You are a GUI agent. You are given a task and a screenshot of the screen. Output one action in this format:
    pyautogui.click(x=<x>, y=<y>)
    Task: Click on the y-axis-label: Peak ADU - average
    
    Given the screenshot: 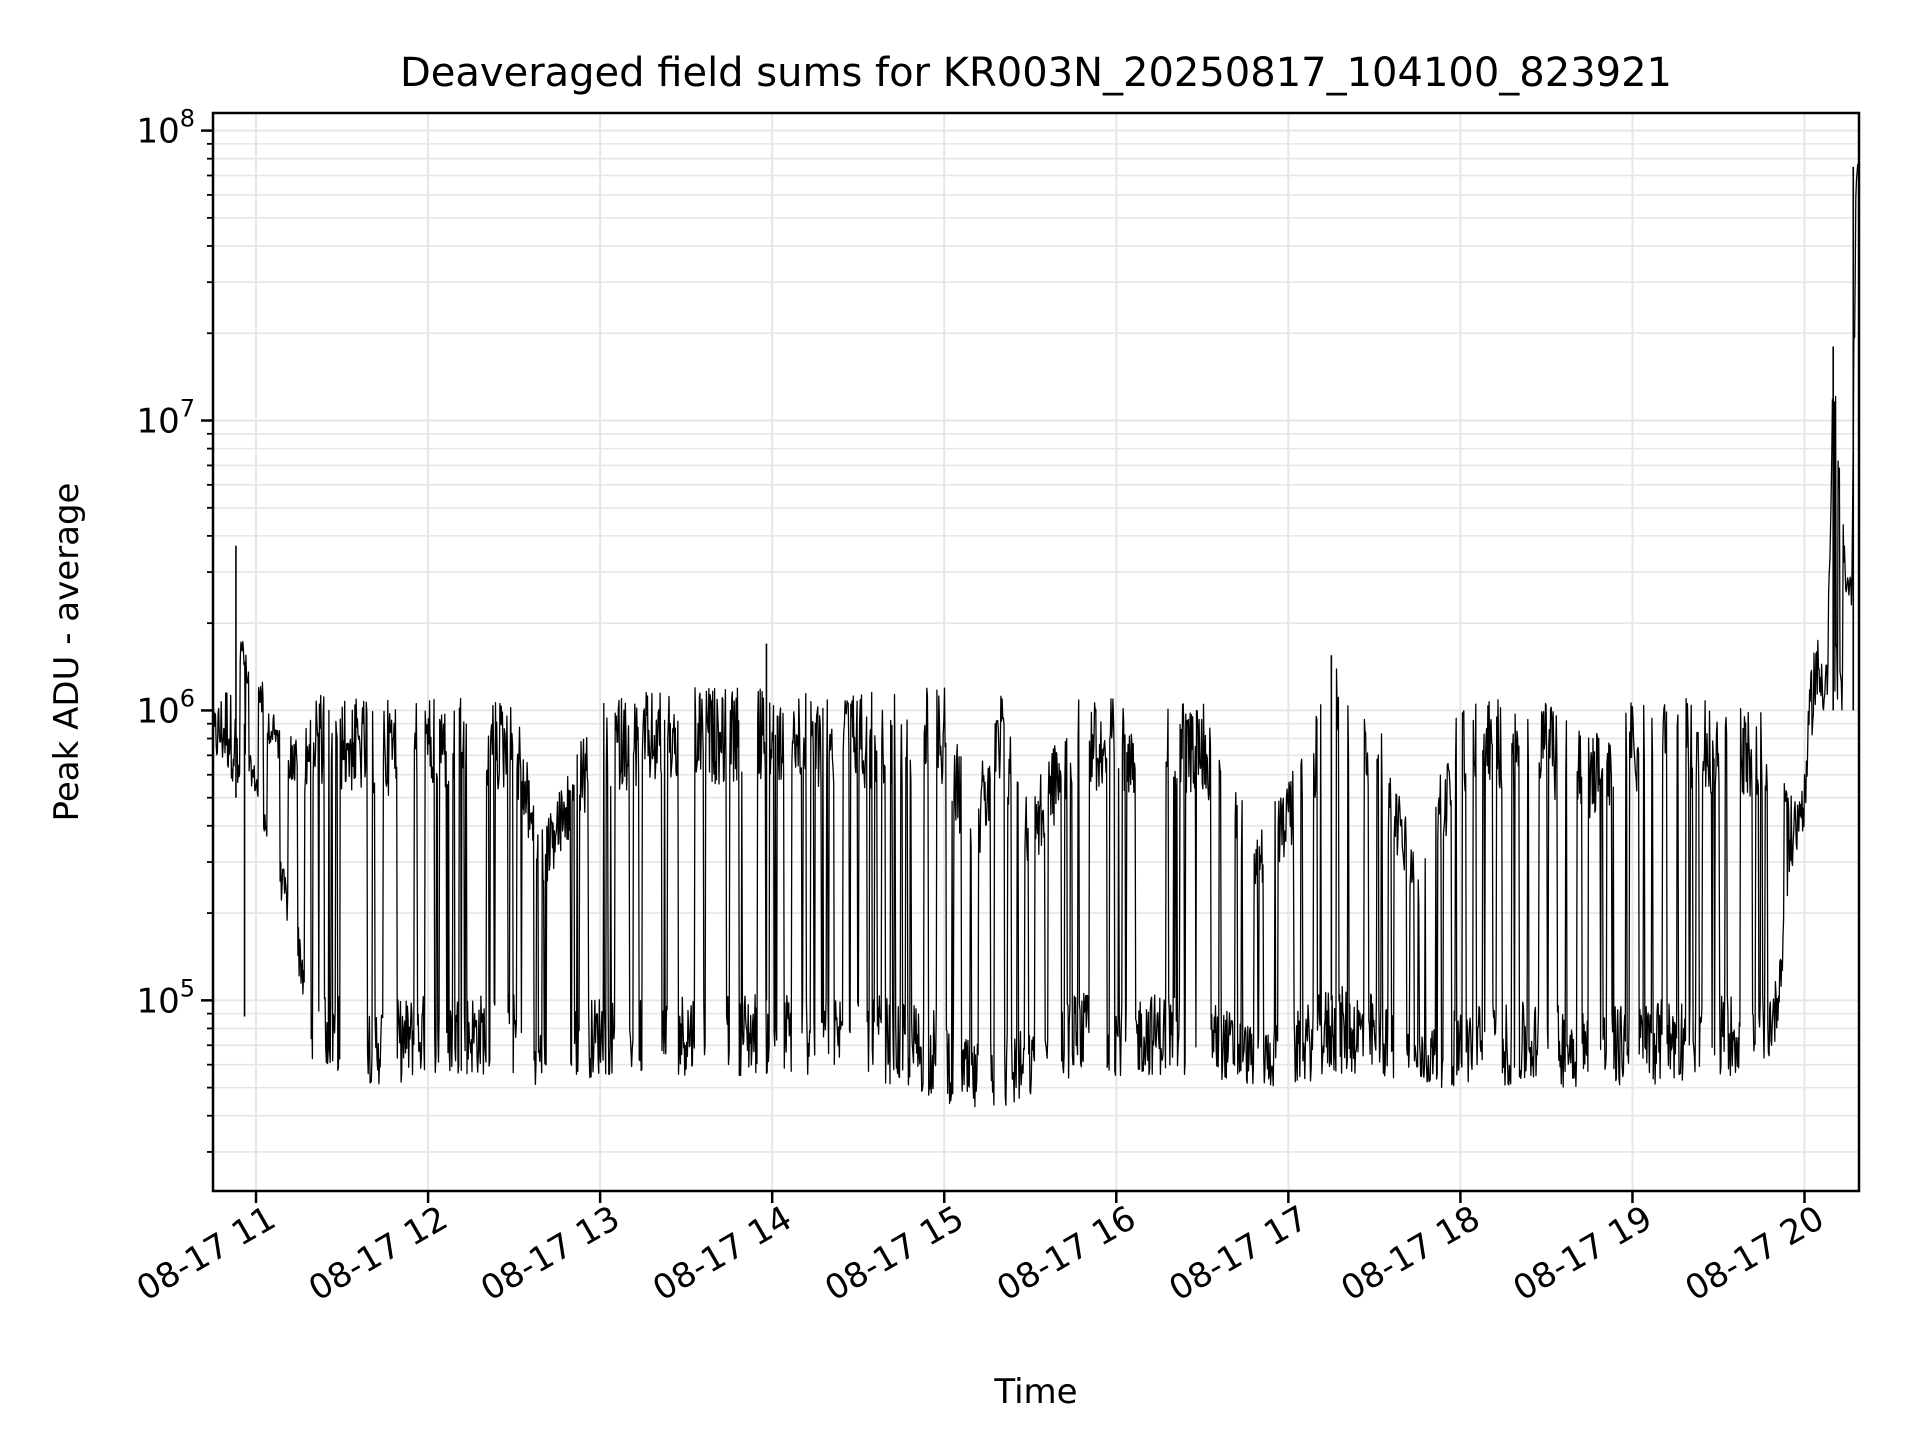 What is the action you would take?
    pyautogui.click(x=67, y=652)
    